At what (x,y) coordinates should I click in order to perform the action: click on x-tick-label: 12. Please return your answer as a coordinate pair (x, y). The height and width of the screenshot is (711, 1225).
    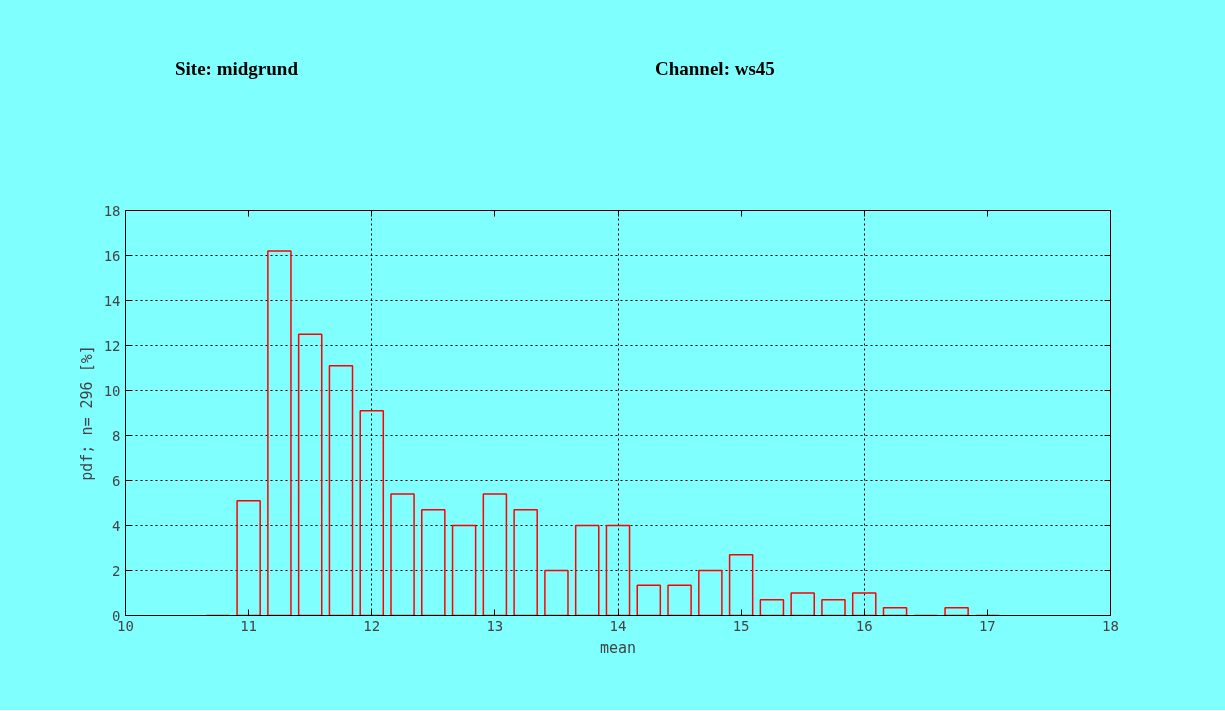
    Looking at the image, I should click on (372, 625).